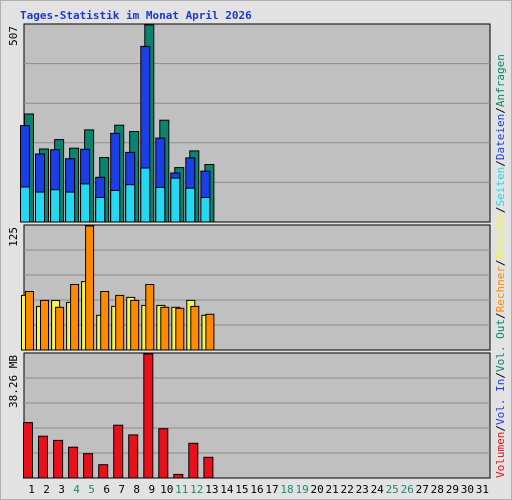 The width and height of the screenshot is (512, 500). What do you see at coordinates (13, 237) in the screenshot?
I see `y-max-label-visits: 125` at bounding box center [13, 237].